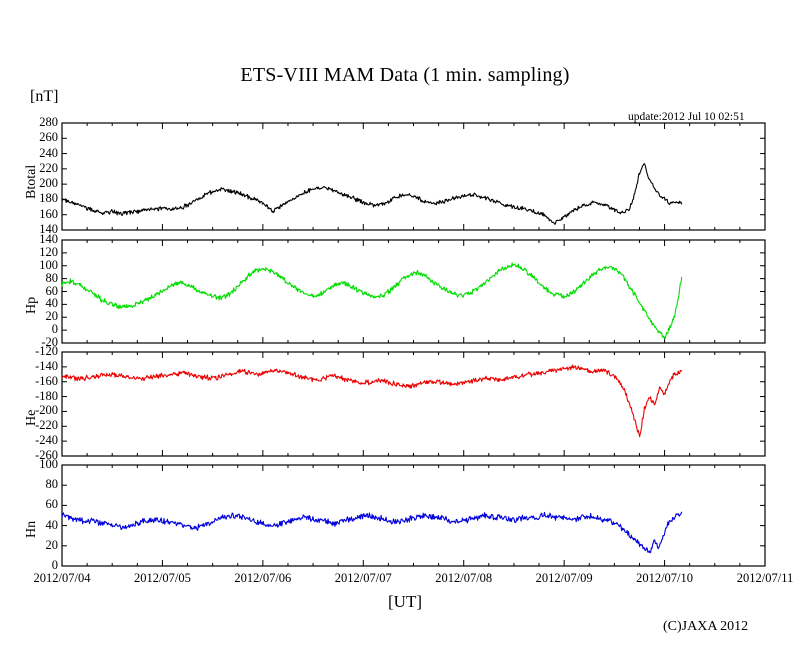  Describe the element at coordinates (263, 578) in the screenshot. I see `x-tick-label: 2012/07/06` at that location.